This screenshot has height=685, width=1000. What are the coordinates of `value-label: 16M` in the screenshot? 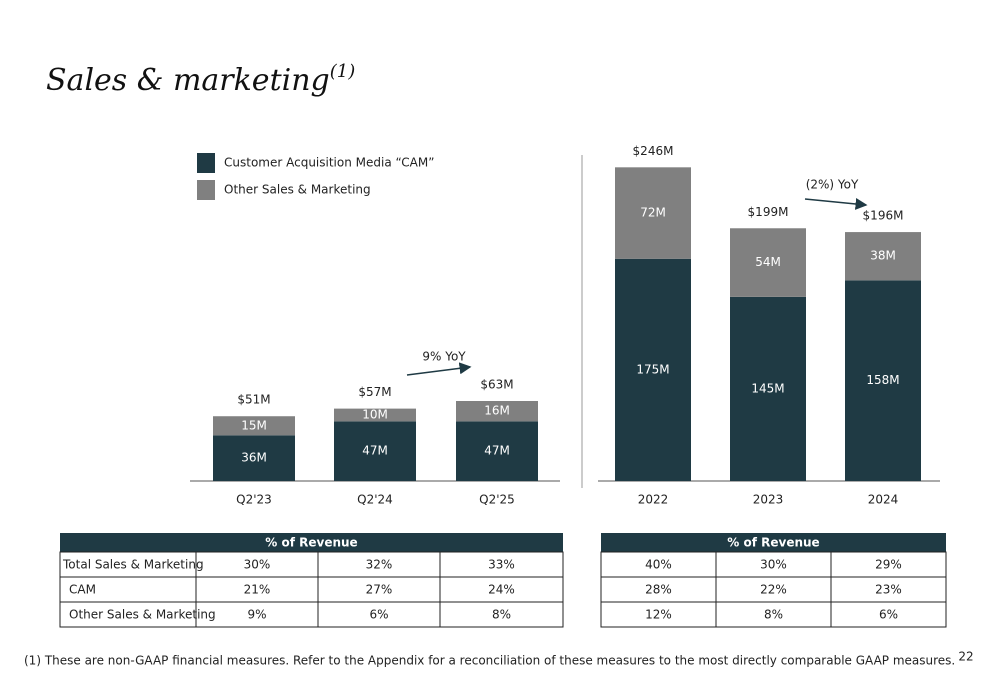 It's located at (497, 411).